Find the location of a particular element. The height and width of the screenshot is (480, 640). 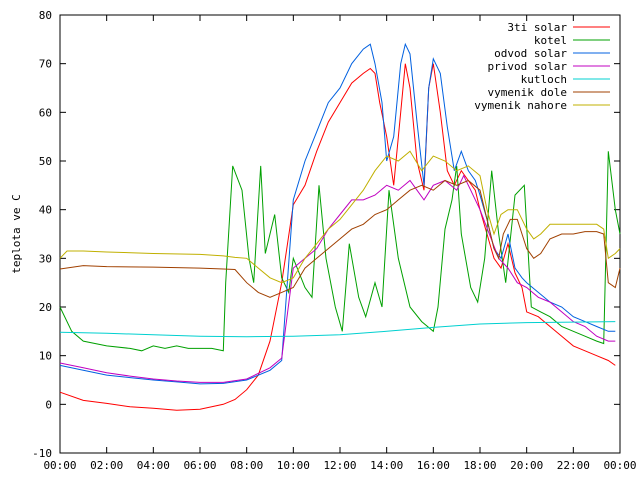

x-tick-label: 12:00 is located at coordinates (339, 465).